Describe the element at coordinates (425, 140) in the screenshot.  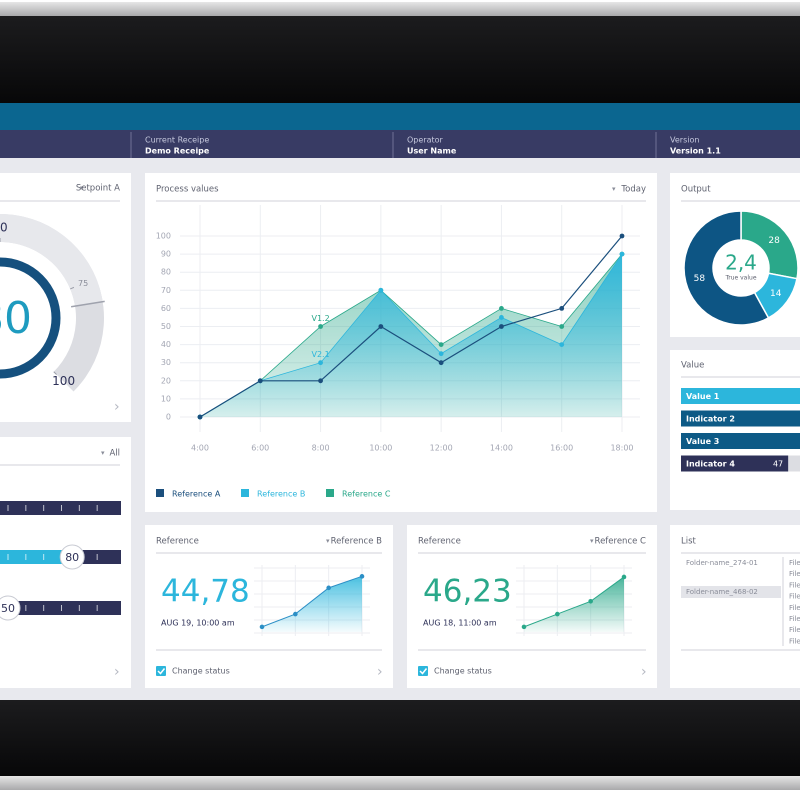
I see `info-label: Operator` at that location.